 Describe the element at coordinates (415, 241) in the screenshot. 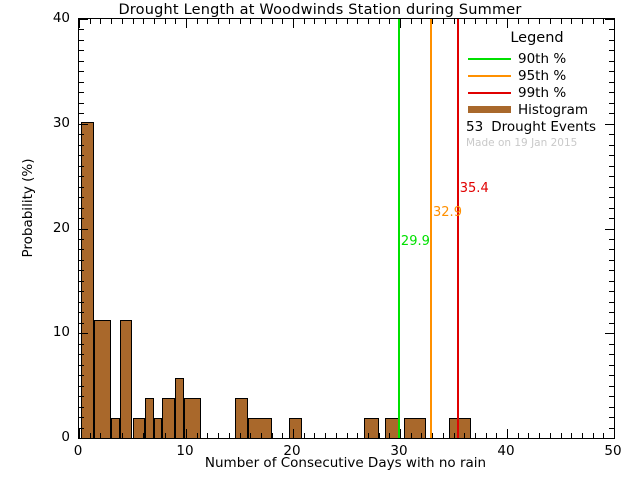

I see `percentile-value-label: 29.9` at that location.